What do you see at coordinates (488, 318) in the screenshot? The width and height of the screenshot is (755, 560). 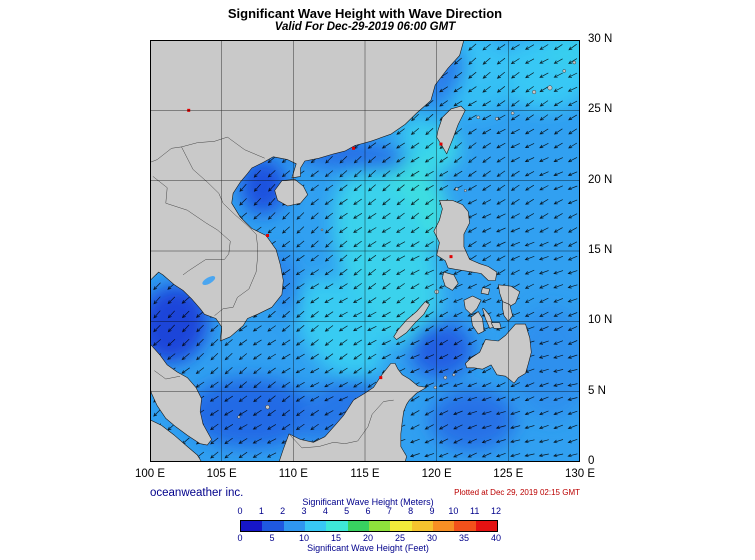 I see `land-cebu` at bounding box center [488, 318].